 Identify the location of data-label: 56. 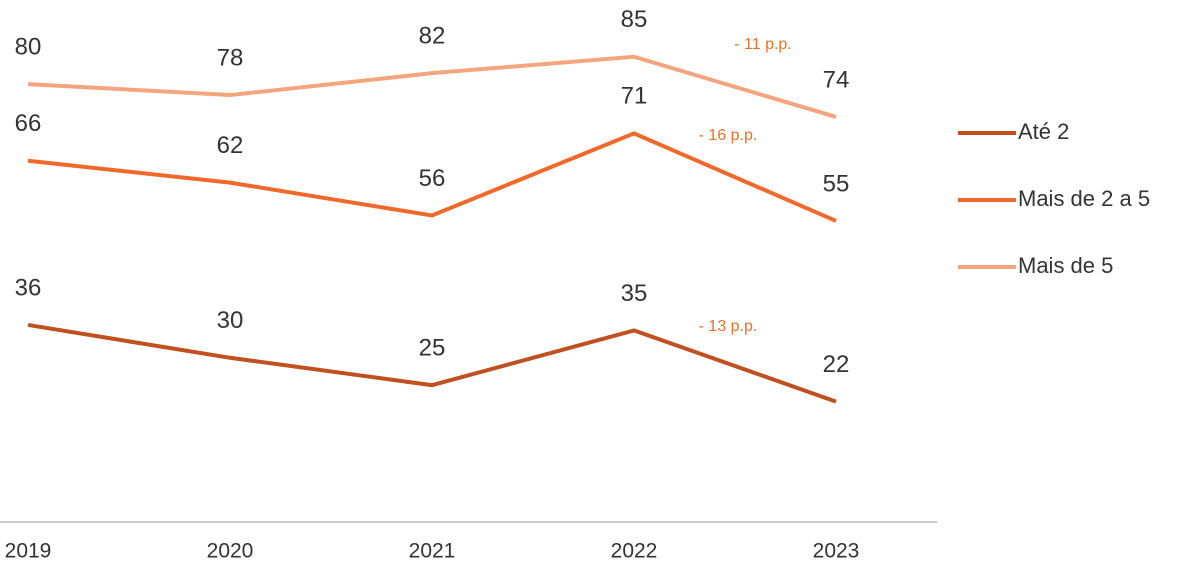
(432, 178).